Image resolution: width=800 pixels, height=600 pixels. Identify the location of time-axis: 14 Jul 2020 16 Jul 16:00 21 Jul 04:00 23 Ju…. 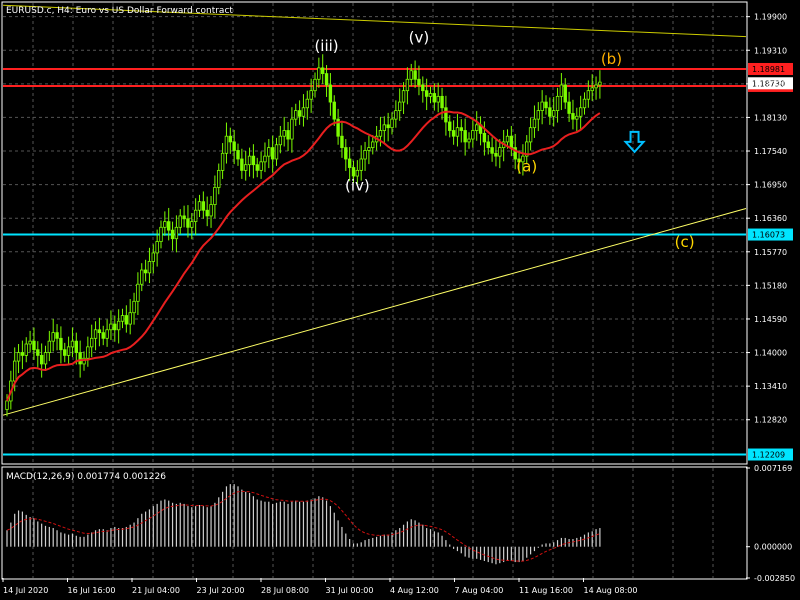
(319, 586).